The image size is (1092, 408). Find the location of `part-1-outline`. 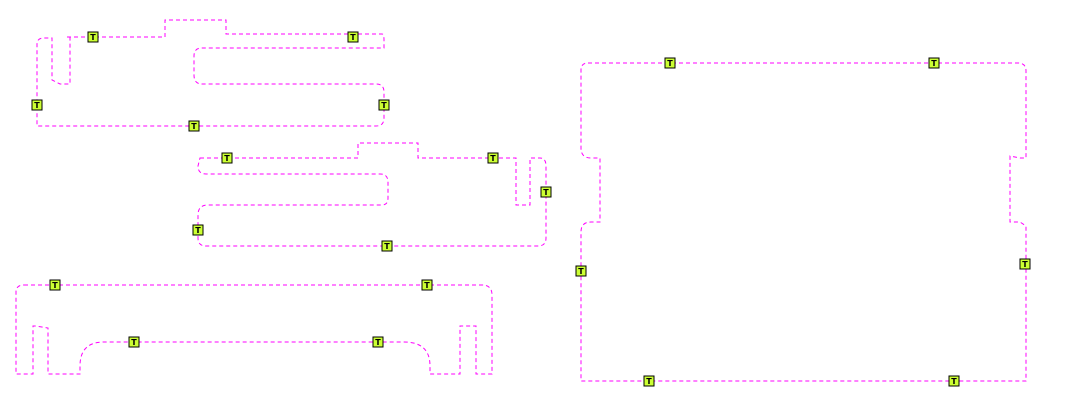

part-1-outline is located at coordinates (210, 73).